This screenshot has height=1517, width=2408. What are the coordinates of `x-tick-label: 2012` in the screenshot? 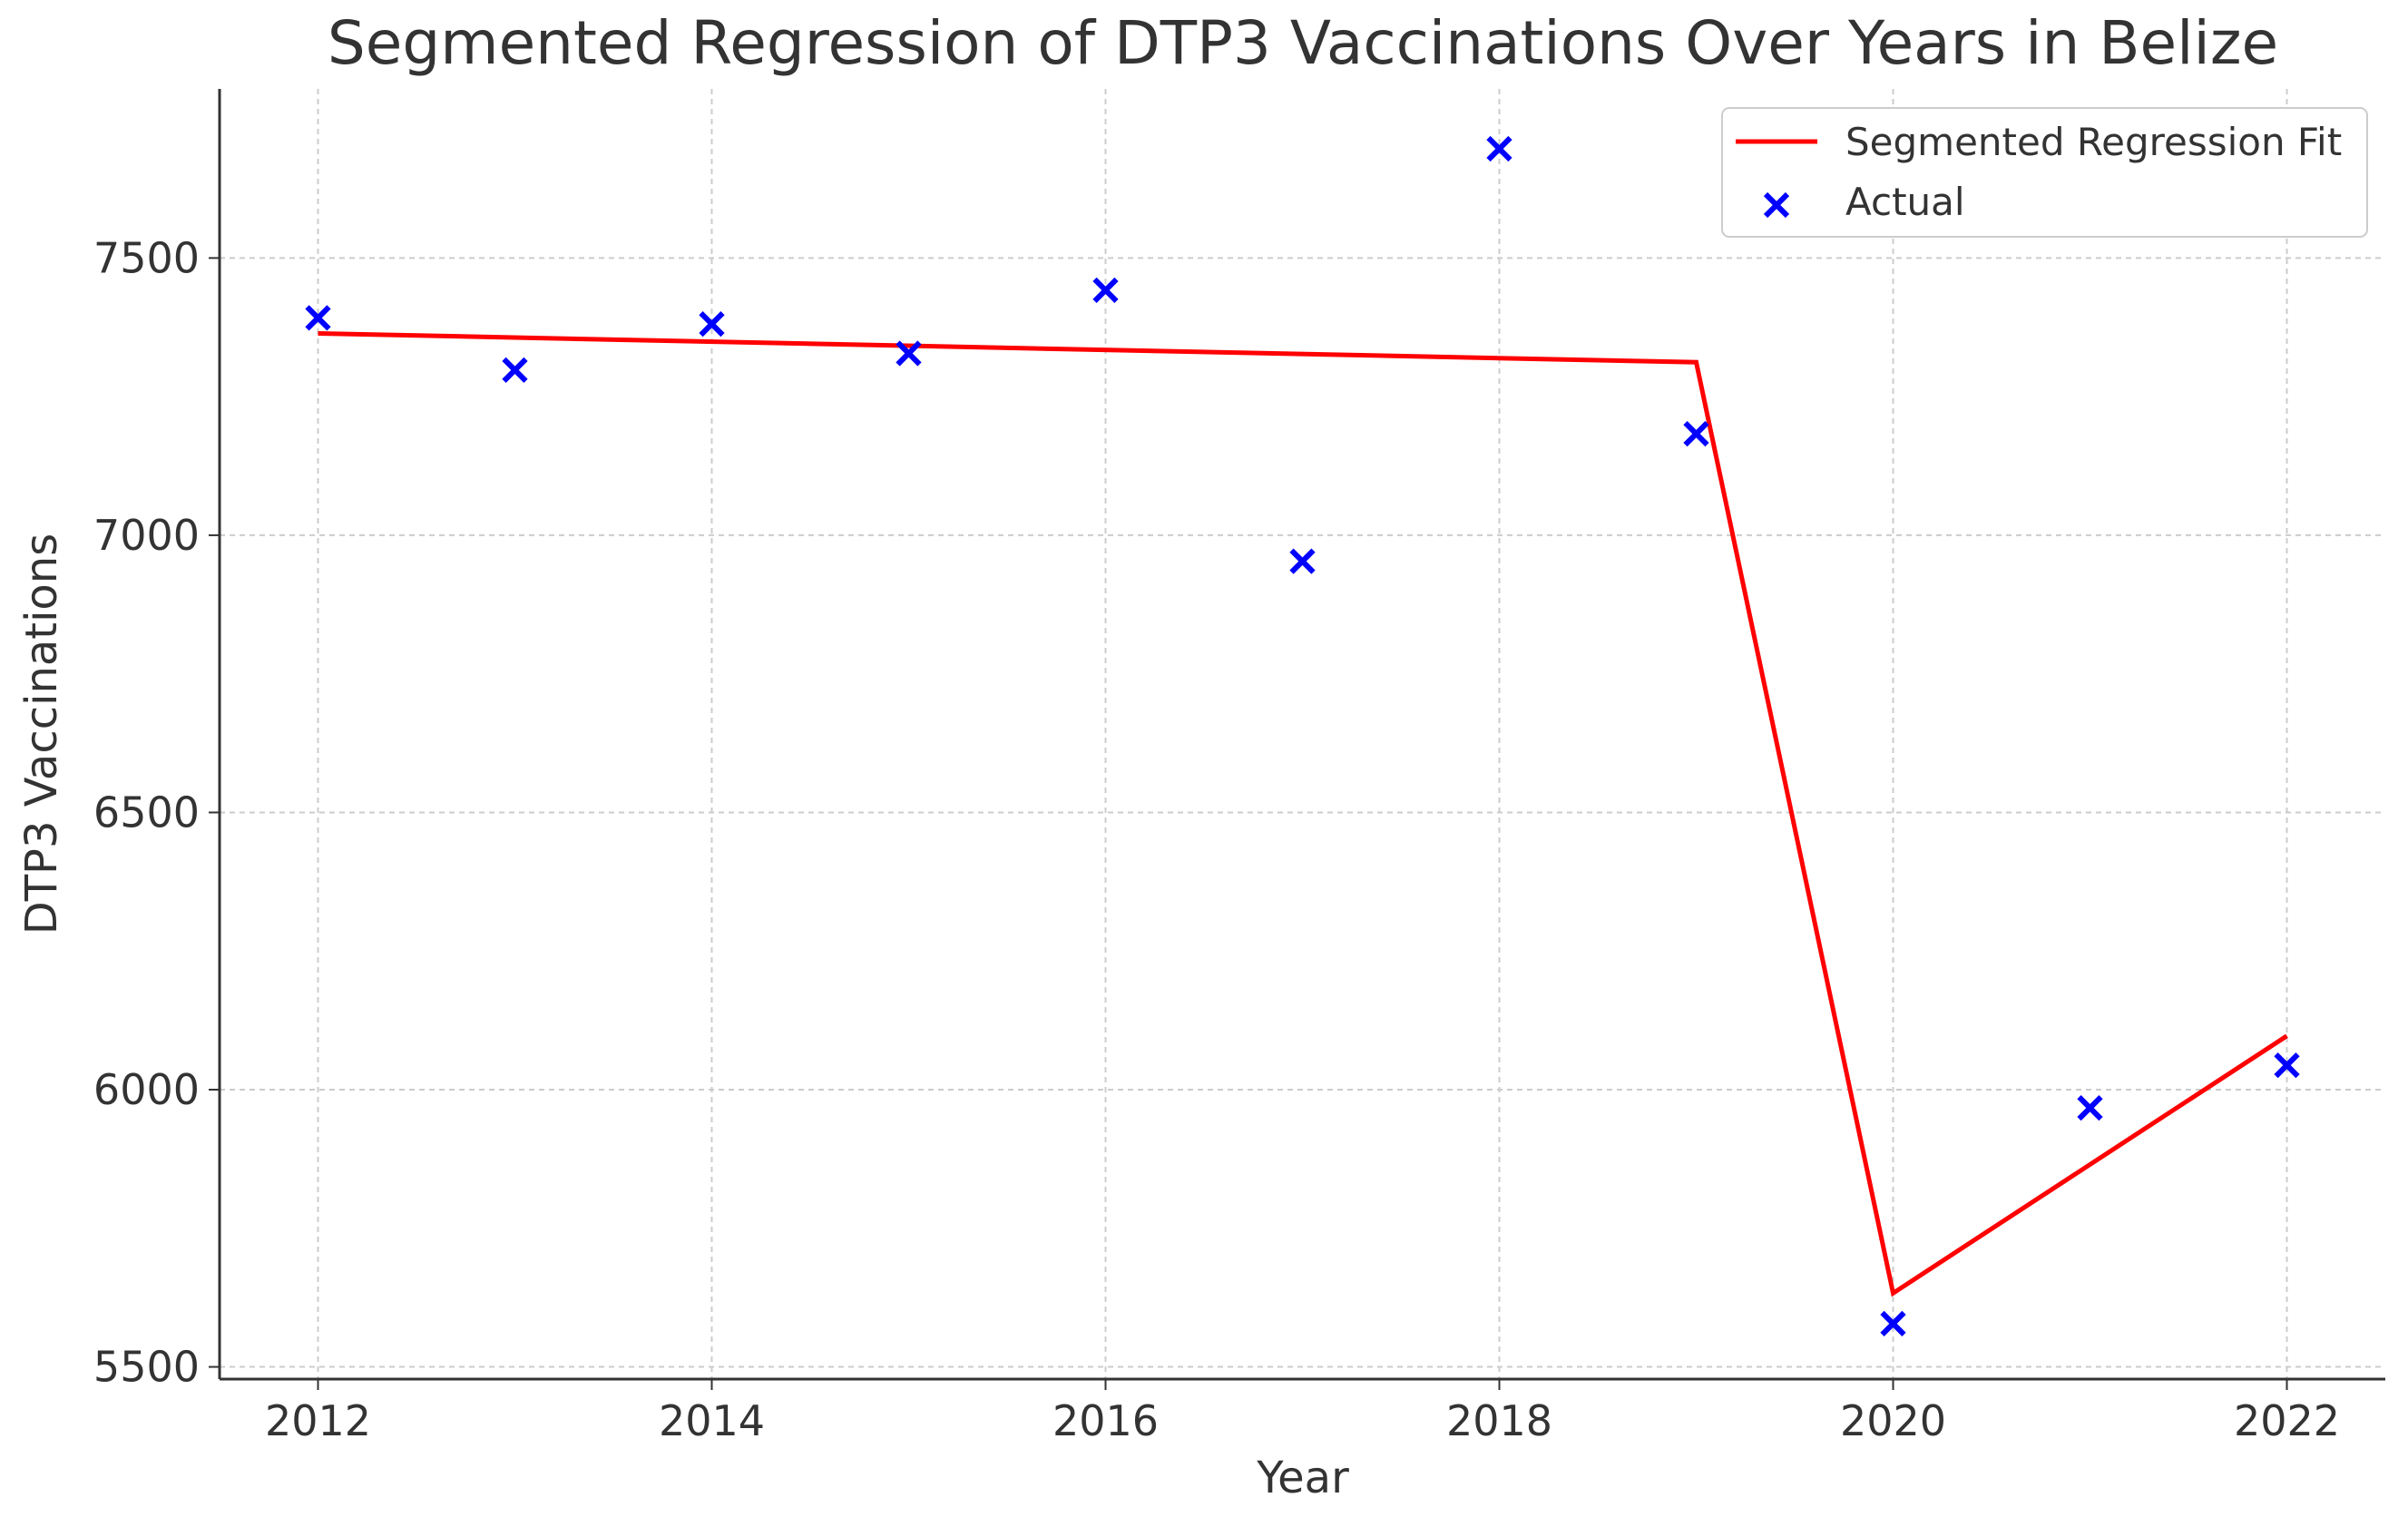 It's located at (318, 1420).